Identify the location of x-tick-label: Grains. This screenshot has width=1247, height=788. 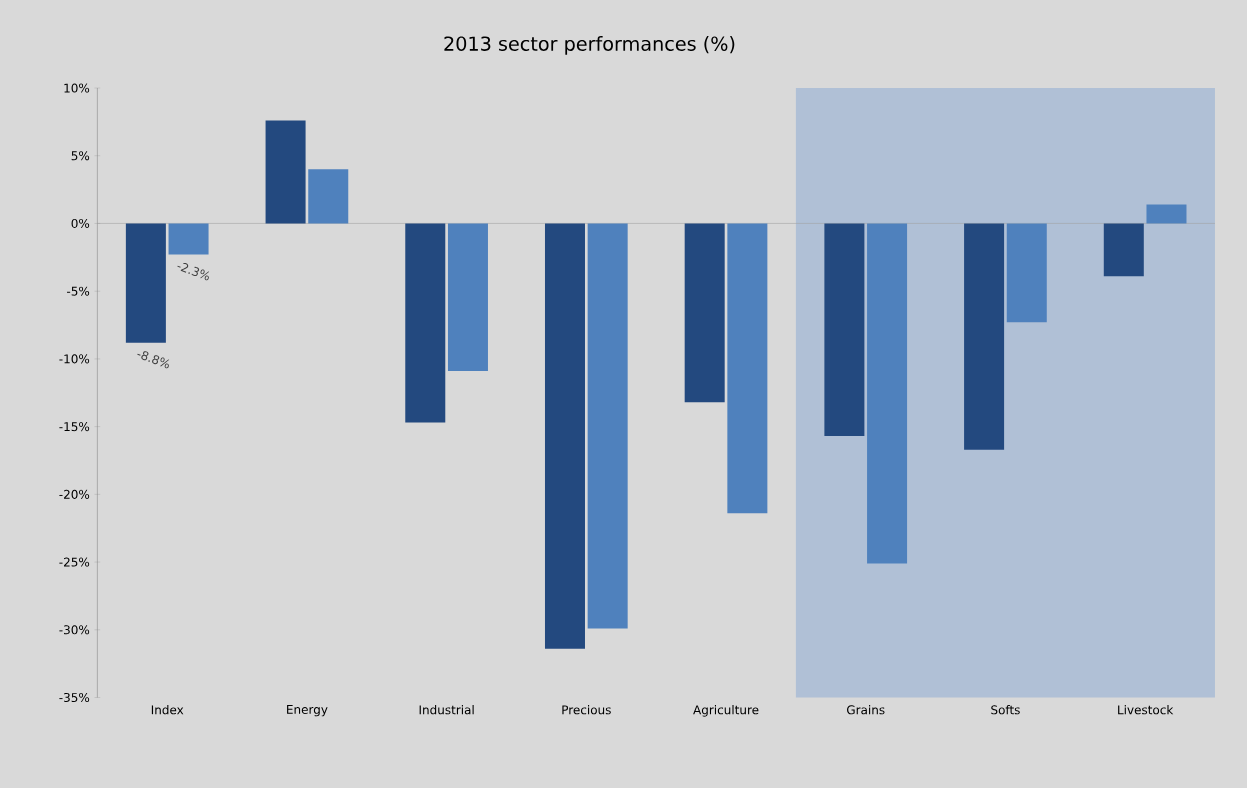
(866, 709).